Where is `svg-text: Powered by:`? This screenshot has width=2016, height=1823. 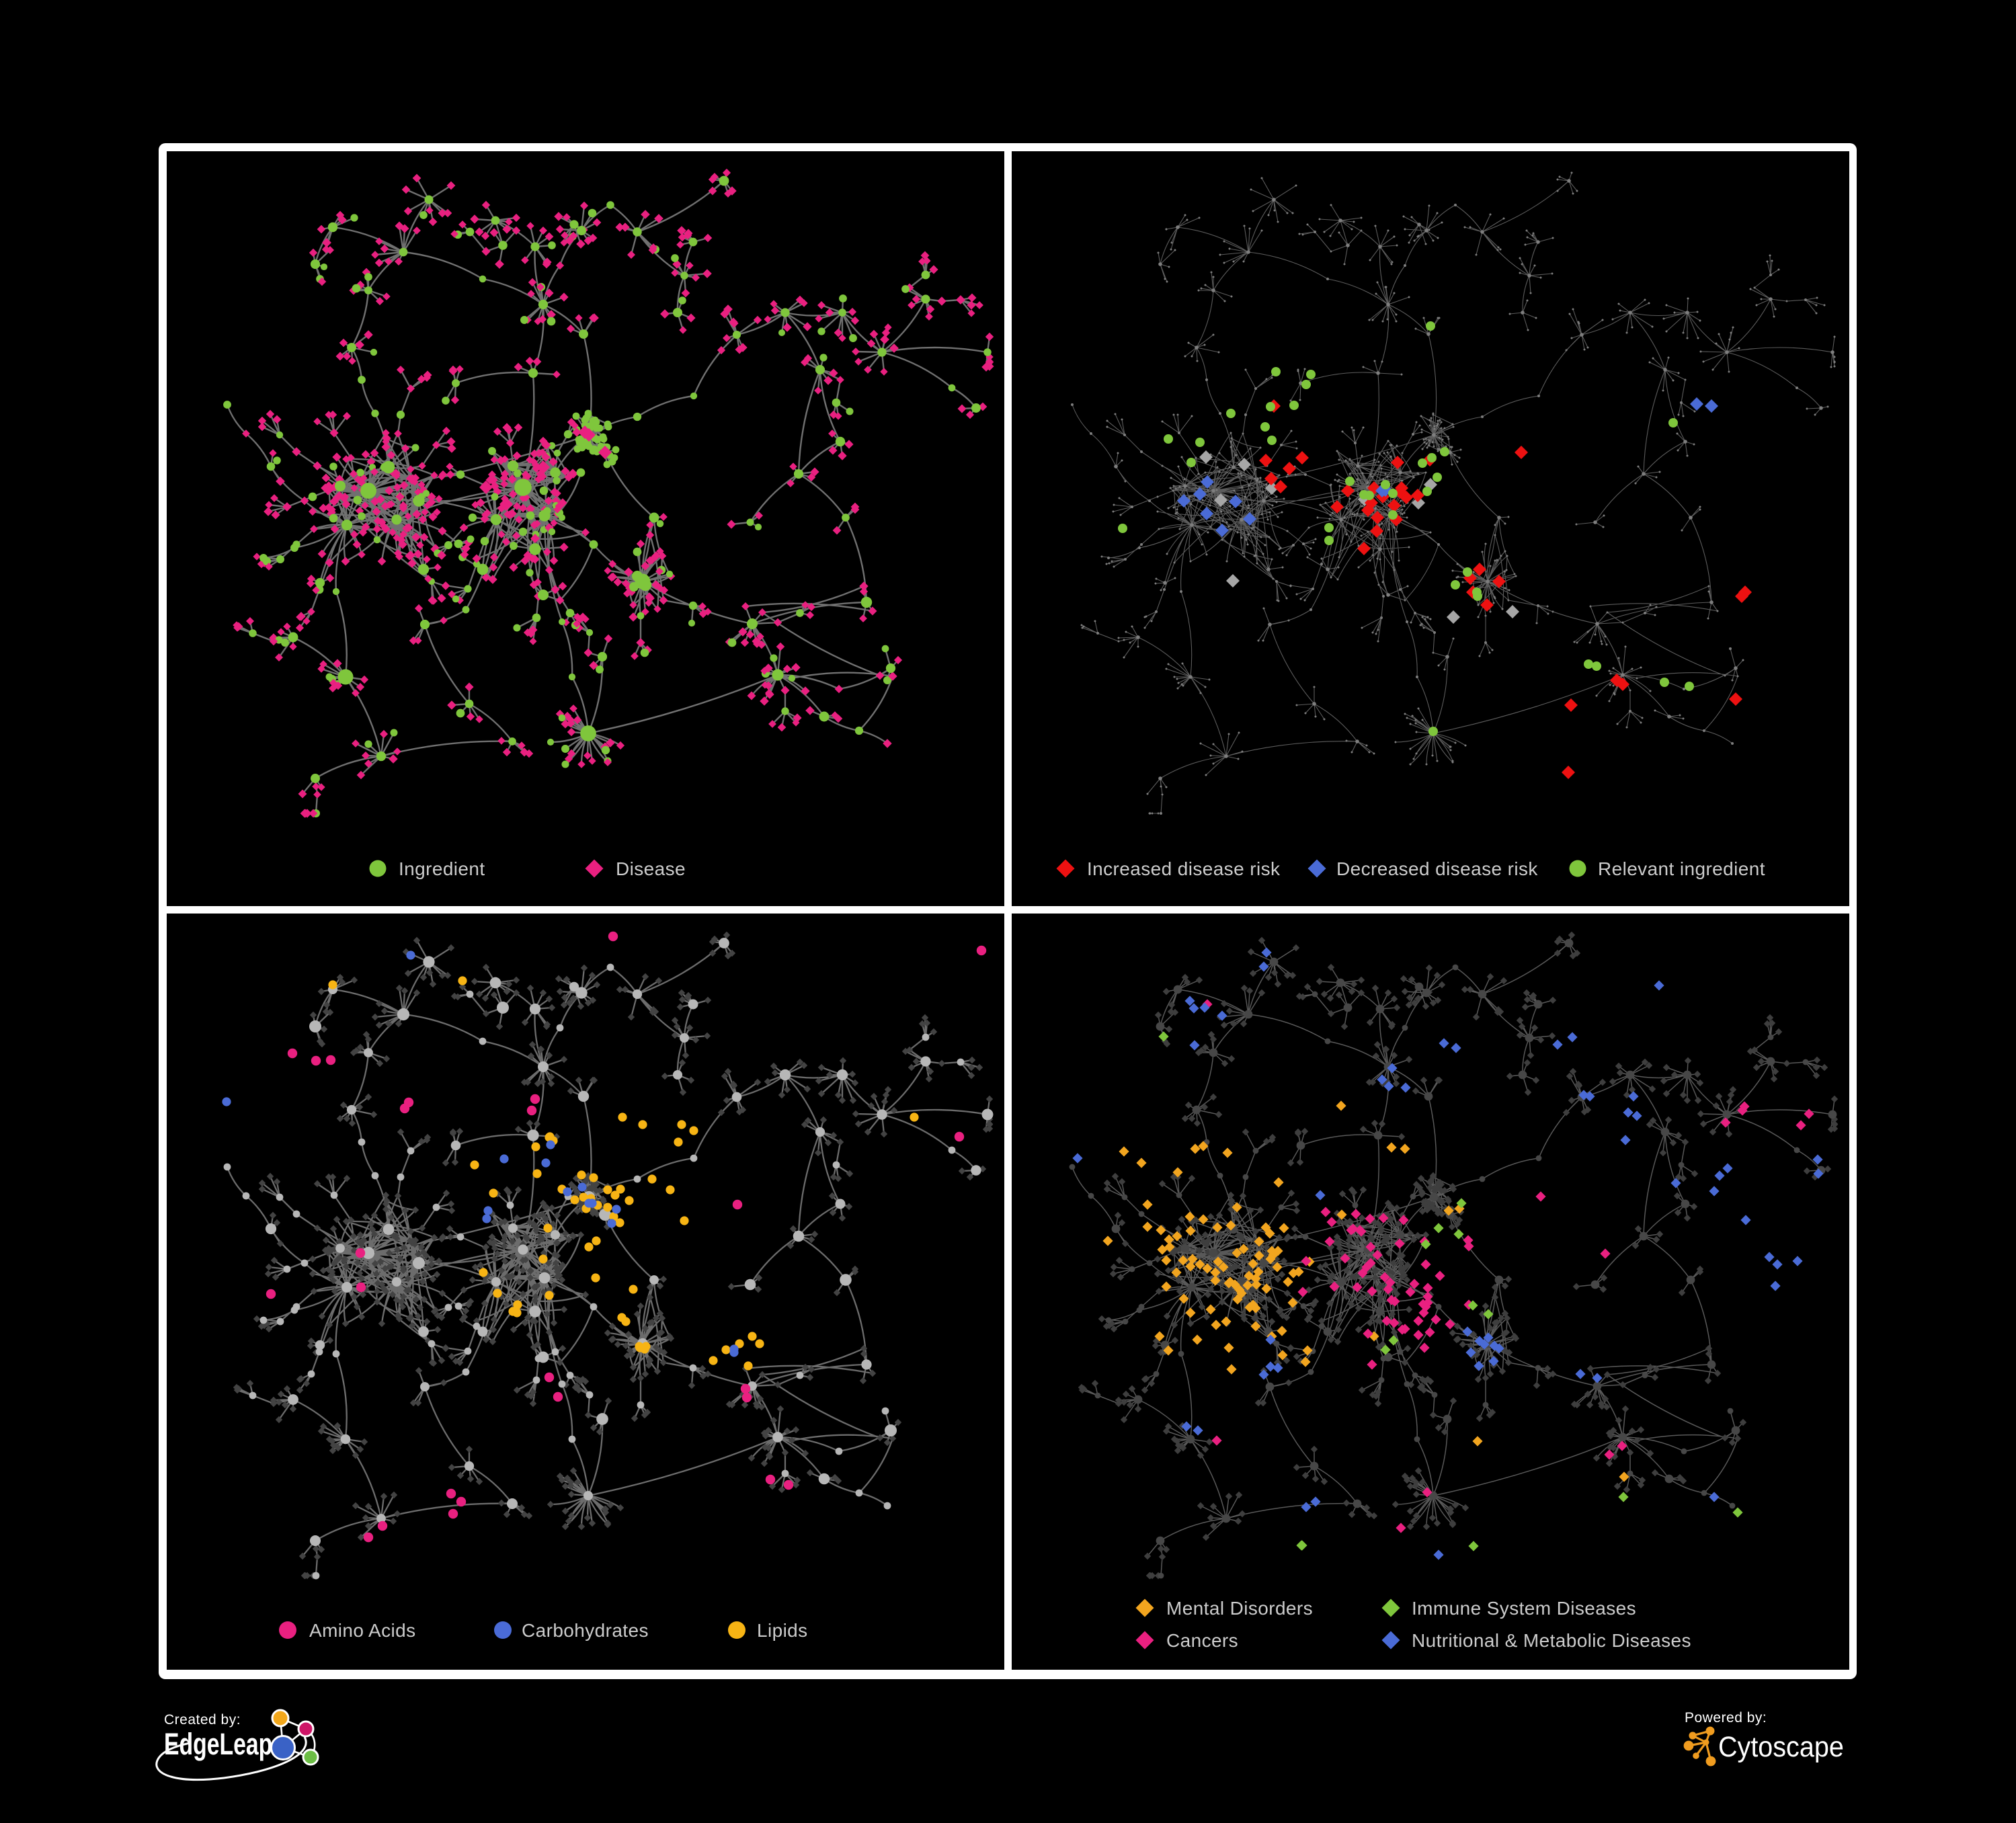
svg-text: Powered by: is located at coordinates (1726, 1718).